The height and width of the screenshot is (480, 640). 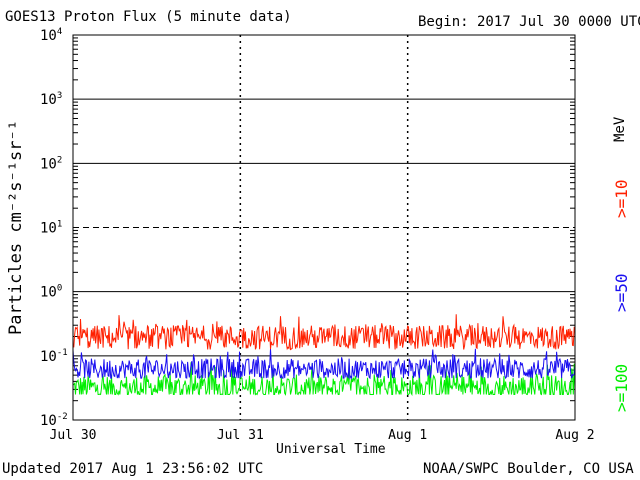 I want to click on y-axis-label: Particles cm⁻²s⁻¹sr⁻¹, so click(x=16, y=227).